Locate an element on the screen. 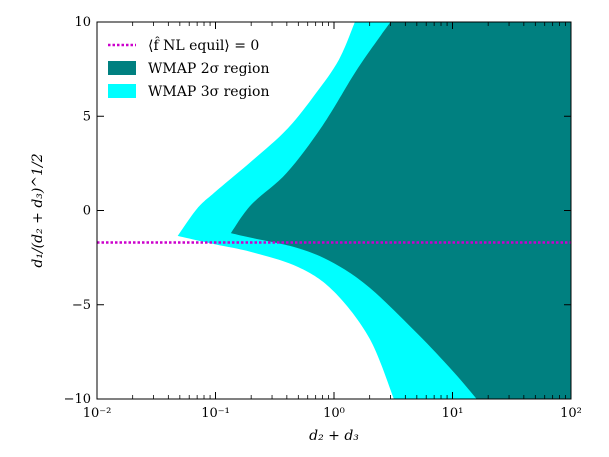  y-tick-label: −10 is located at coordinates (77, 399).